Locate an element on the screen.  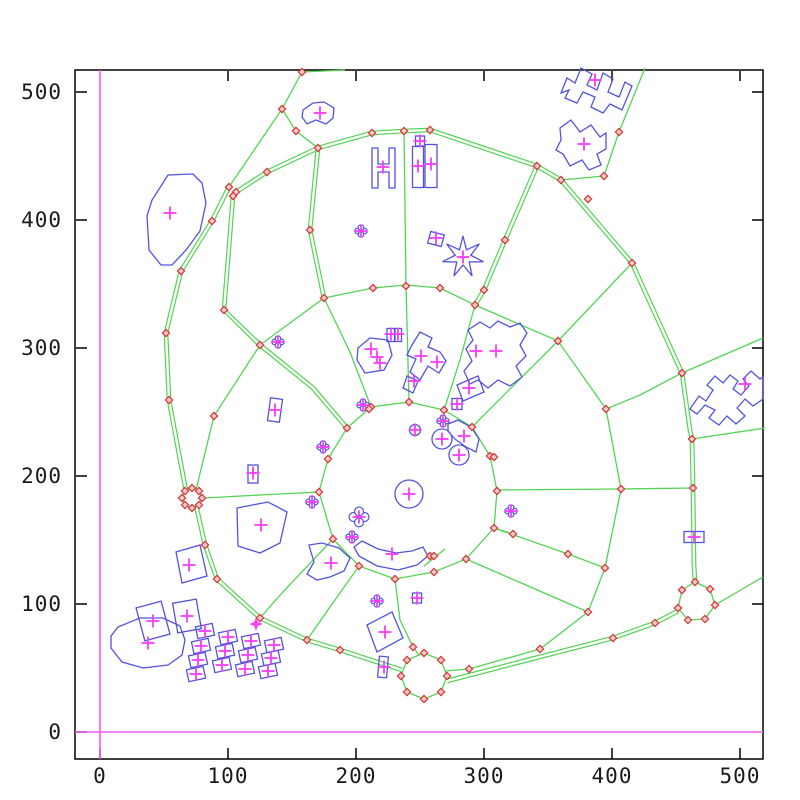
y-axis-tick-label: 100 is located at coordinates (41, 604).